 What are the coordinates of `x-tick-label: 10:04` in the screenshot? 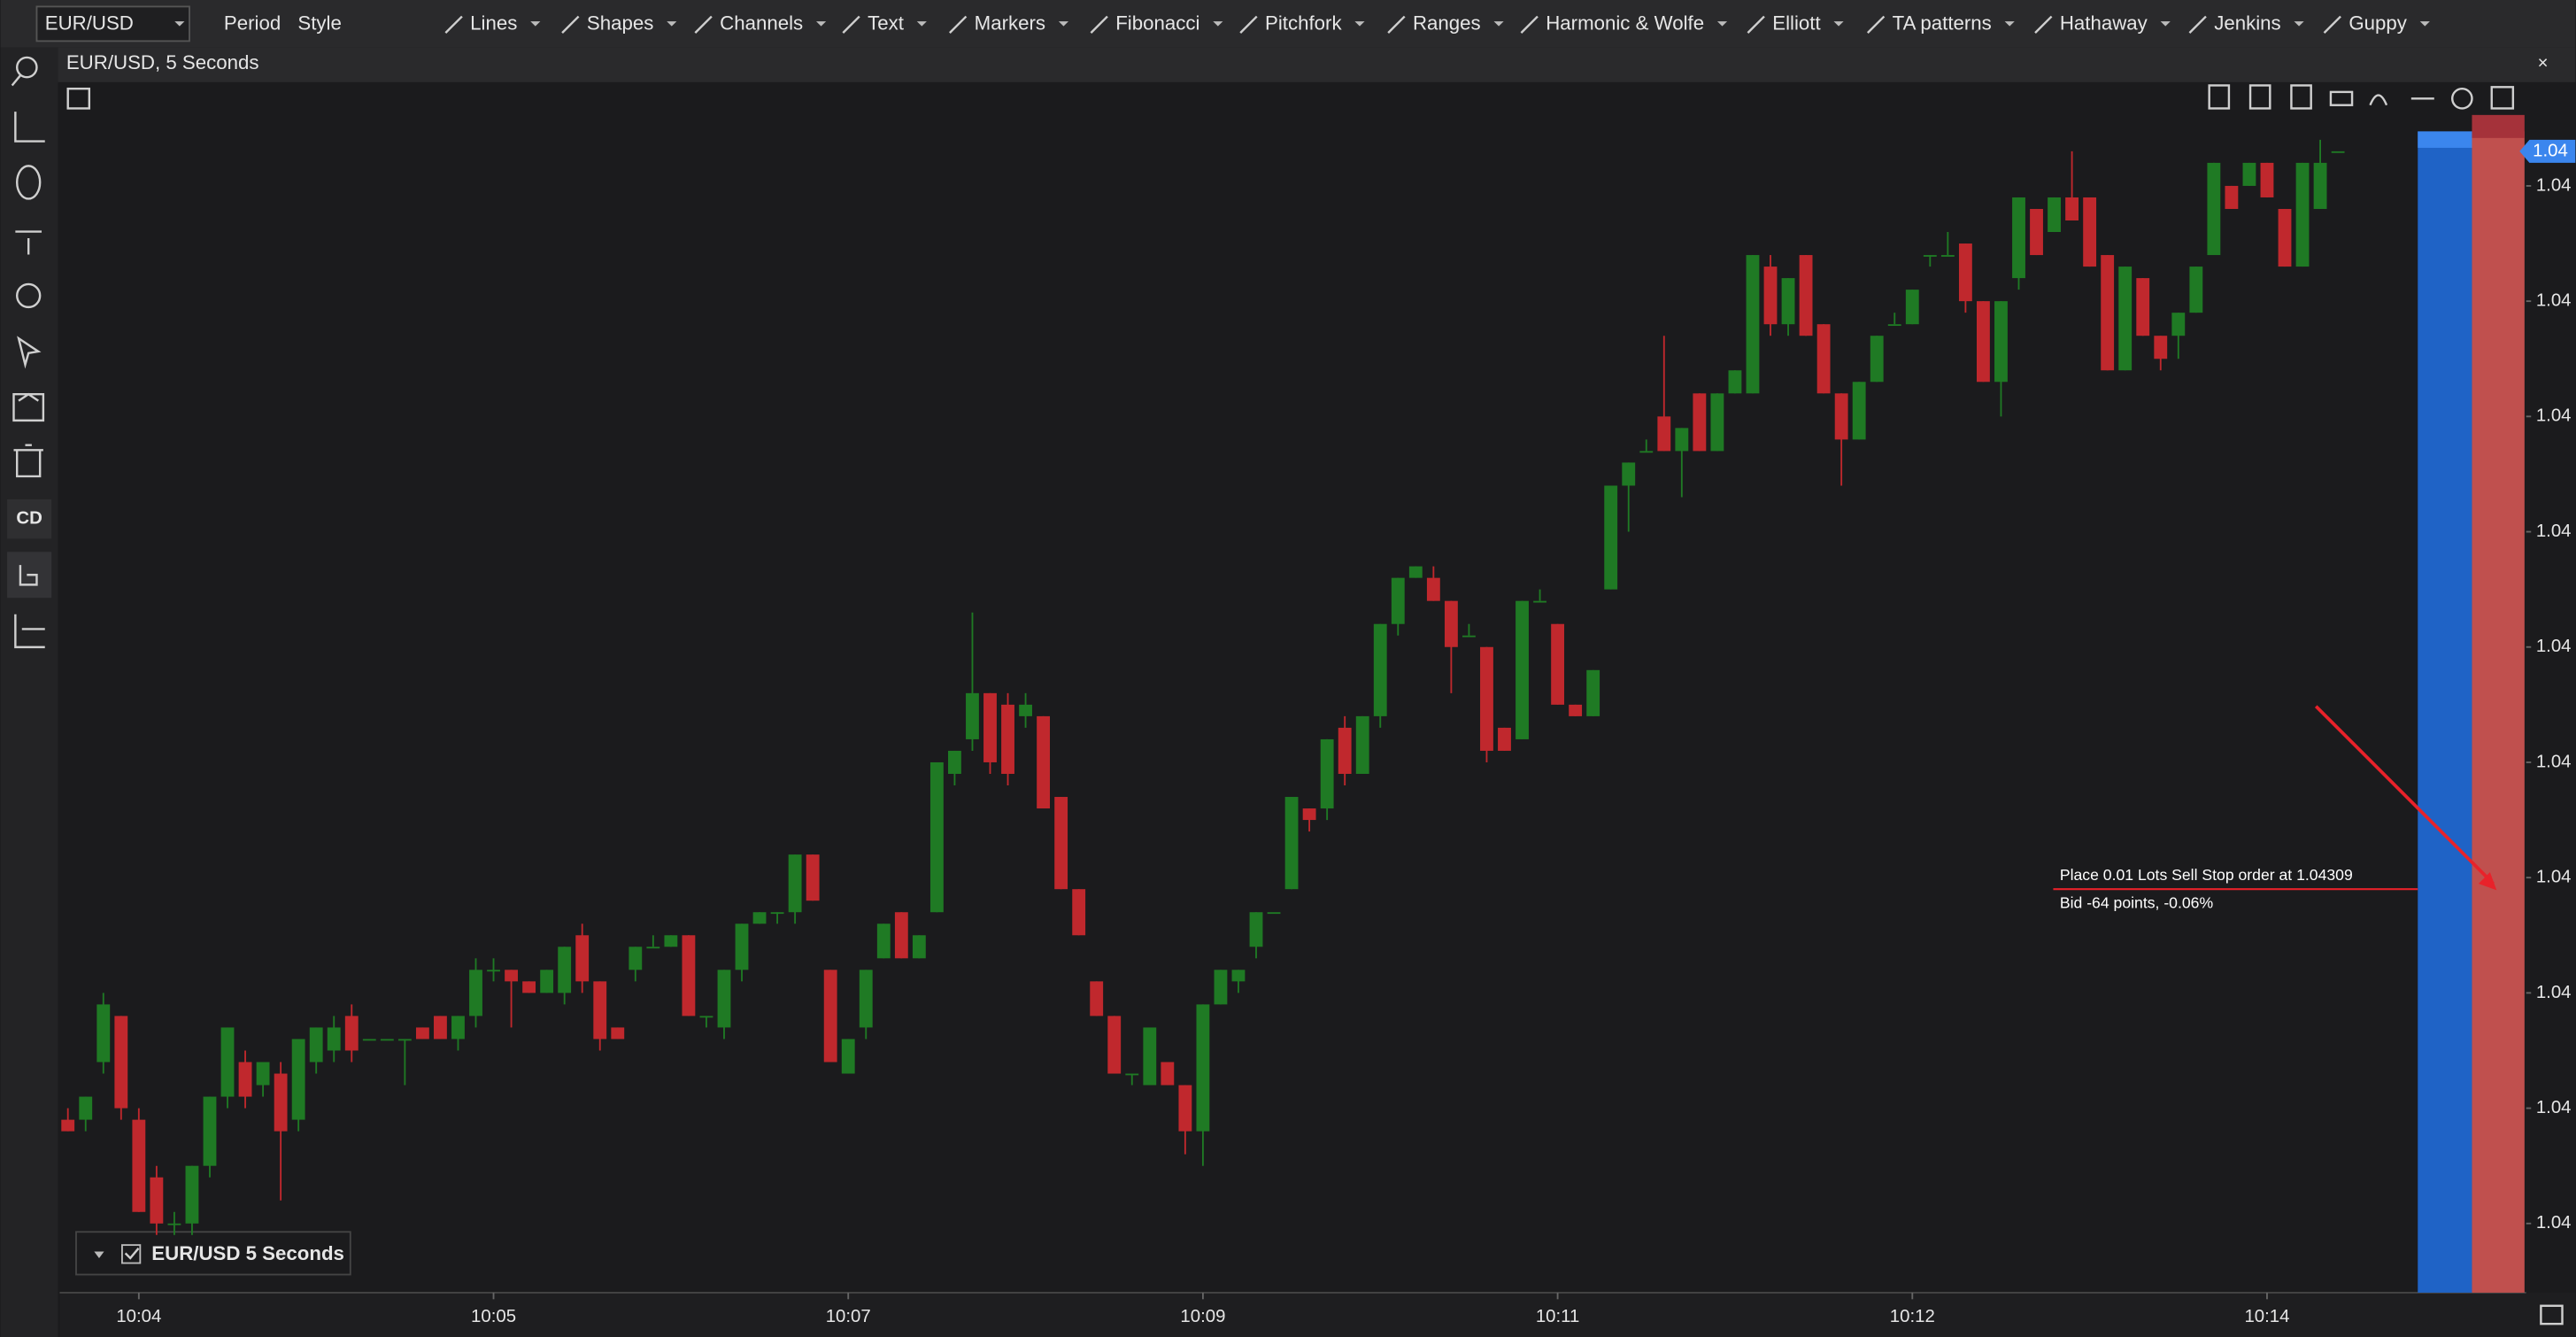 It's located at (138, 1316).